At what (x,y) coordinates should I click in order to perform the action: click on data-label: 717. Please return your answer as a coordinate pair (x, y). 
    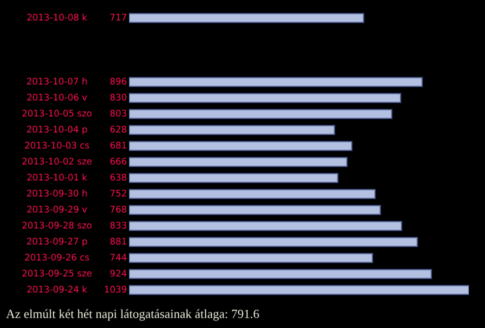
    Looking at the image, I should click on (118, 17).